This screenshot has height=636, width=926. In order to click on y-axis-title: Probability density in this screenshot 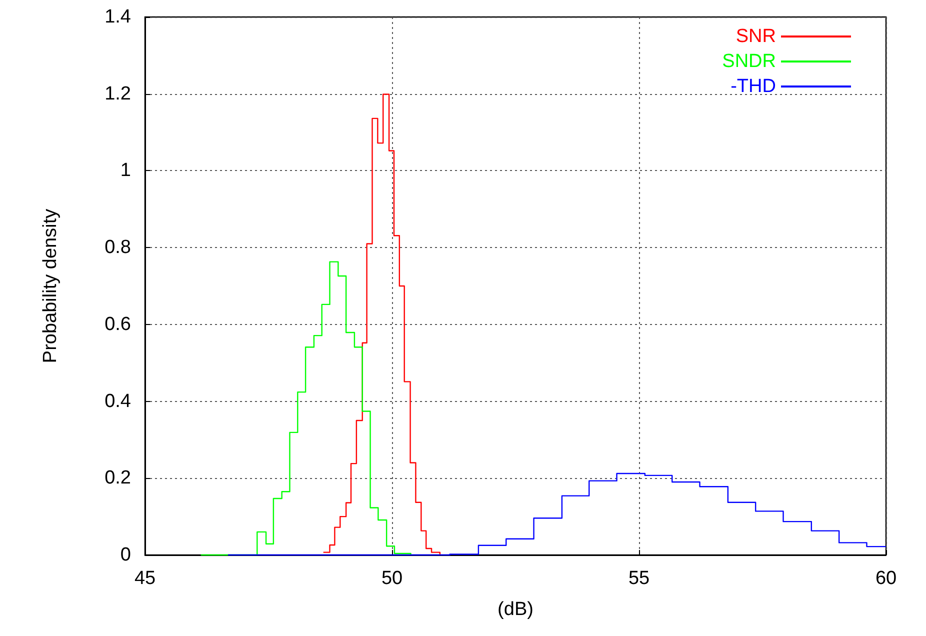, I will do `click(50, 286)`.